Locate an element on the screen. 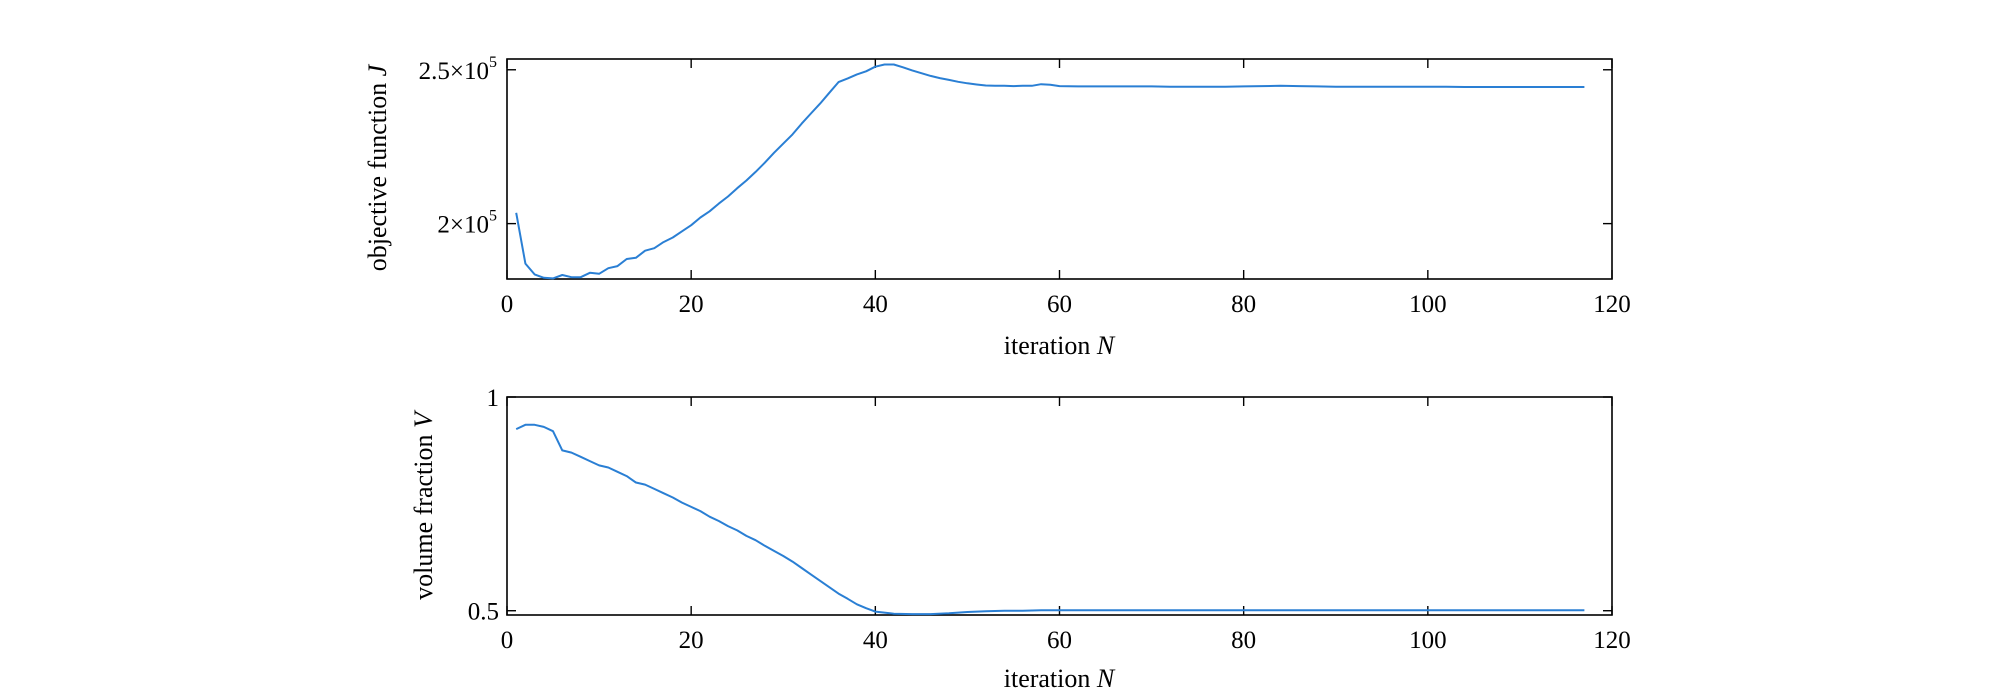 The image size is (2008, 691). volume-x-tick-labels: 0 20 40 60 80 100 120 is located at coordinates (1066, 640).